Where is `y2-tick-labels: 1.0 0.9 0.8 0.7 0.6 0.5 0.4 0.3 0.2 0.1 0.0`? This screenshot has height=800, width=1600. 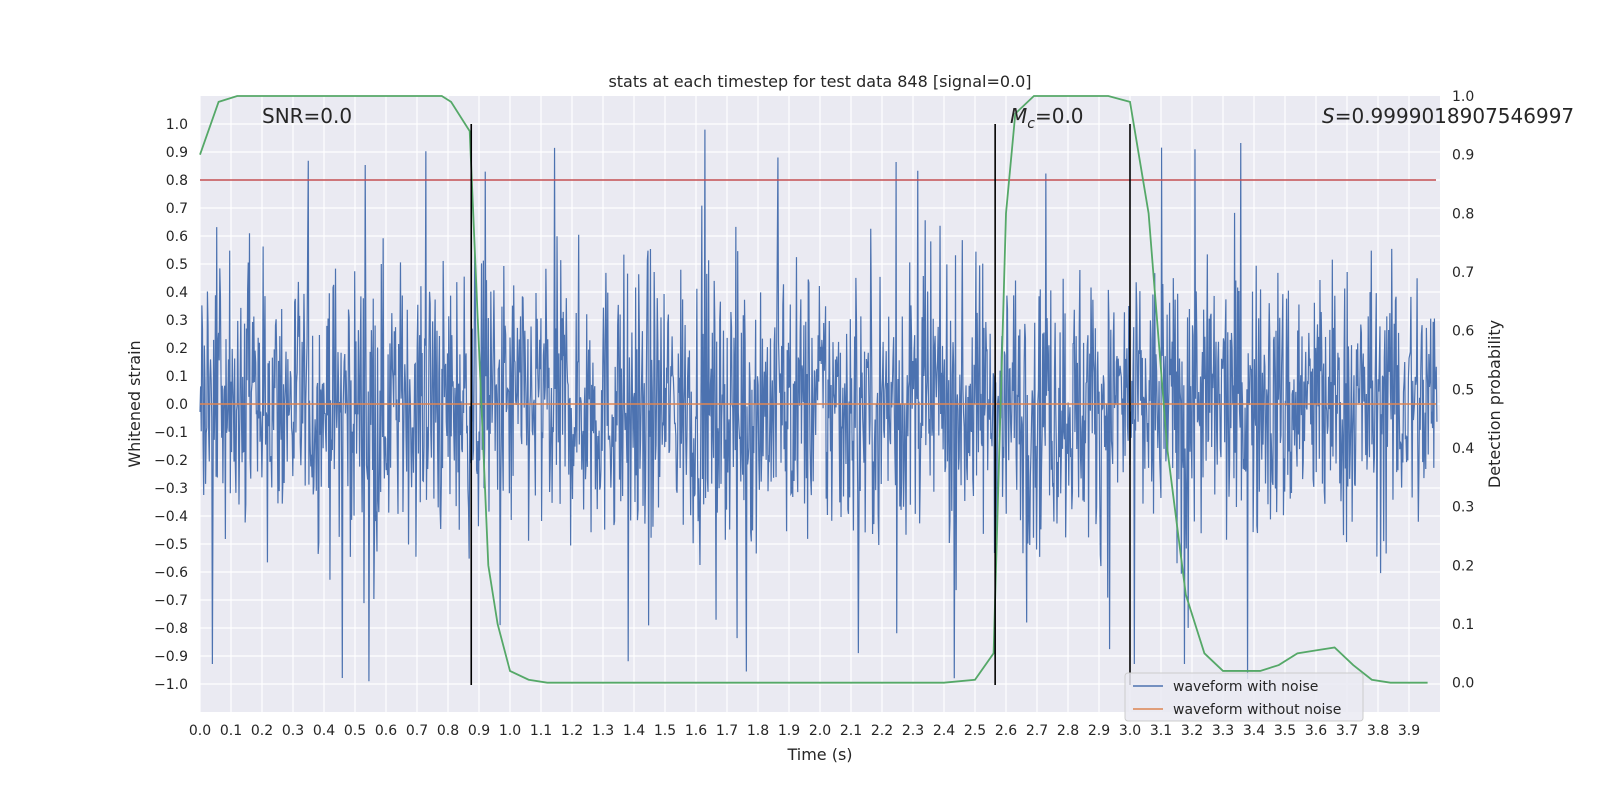
y2-tick-labels: 1.0 0.9 0.8 0.7 0.6 0.5 0.4 0.3 0.2 0.1 0.0 is located at coordinates (1463, 390).